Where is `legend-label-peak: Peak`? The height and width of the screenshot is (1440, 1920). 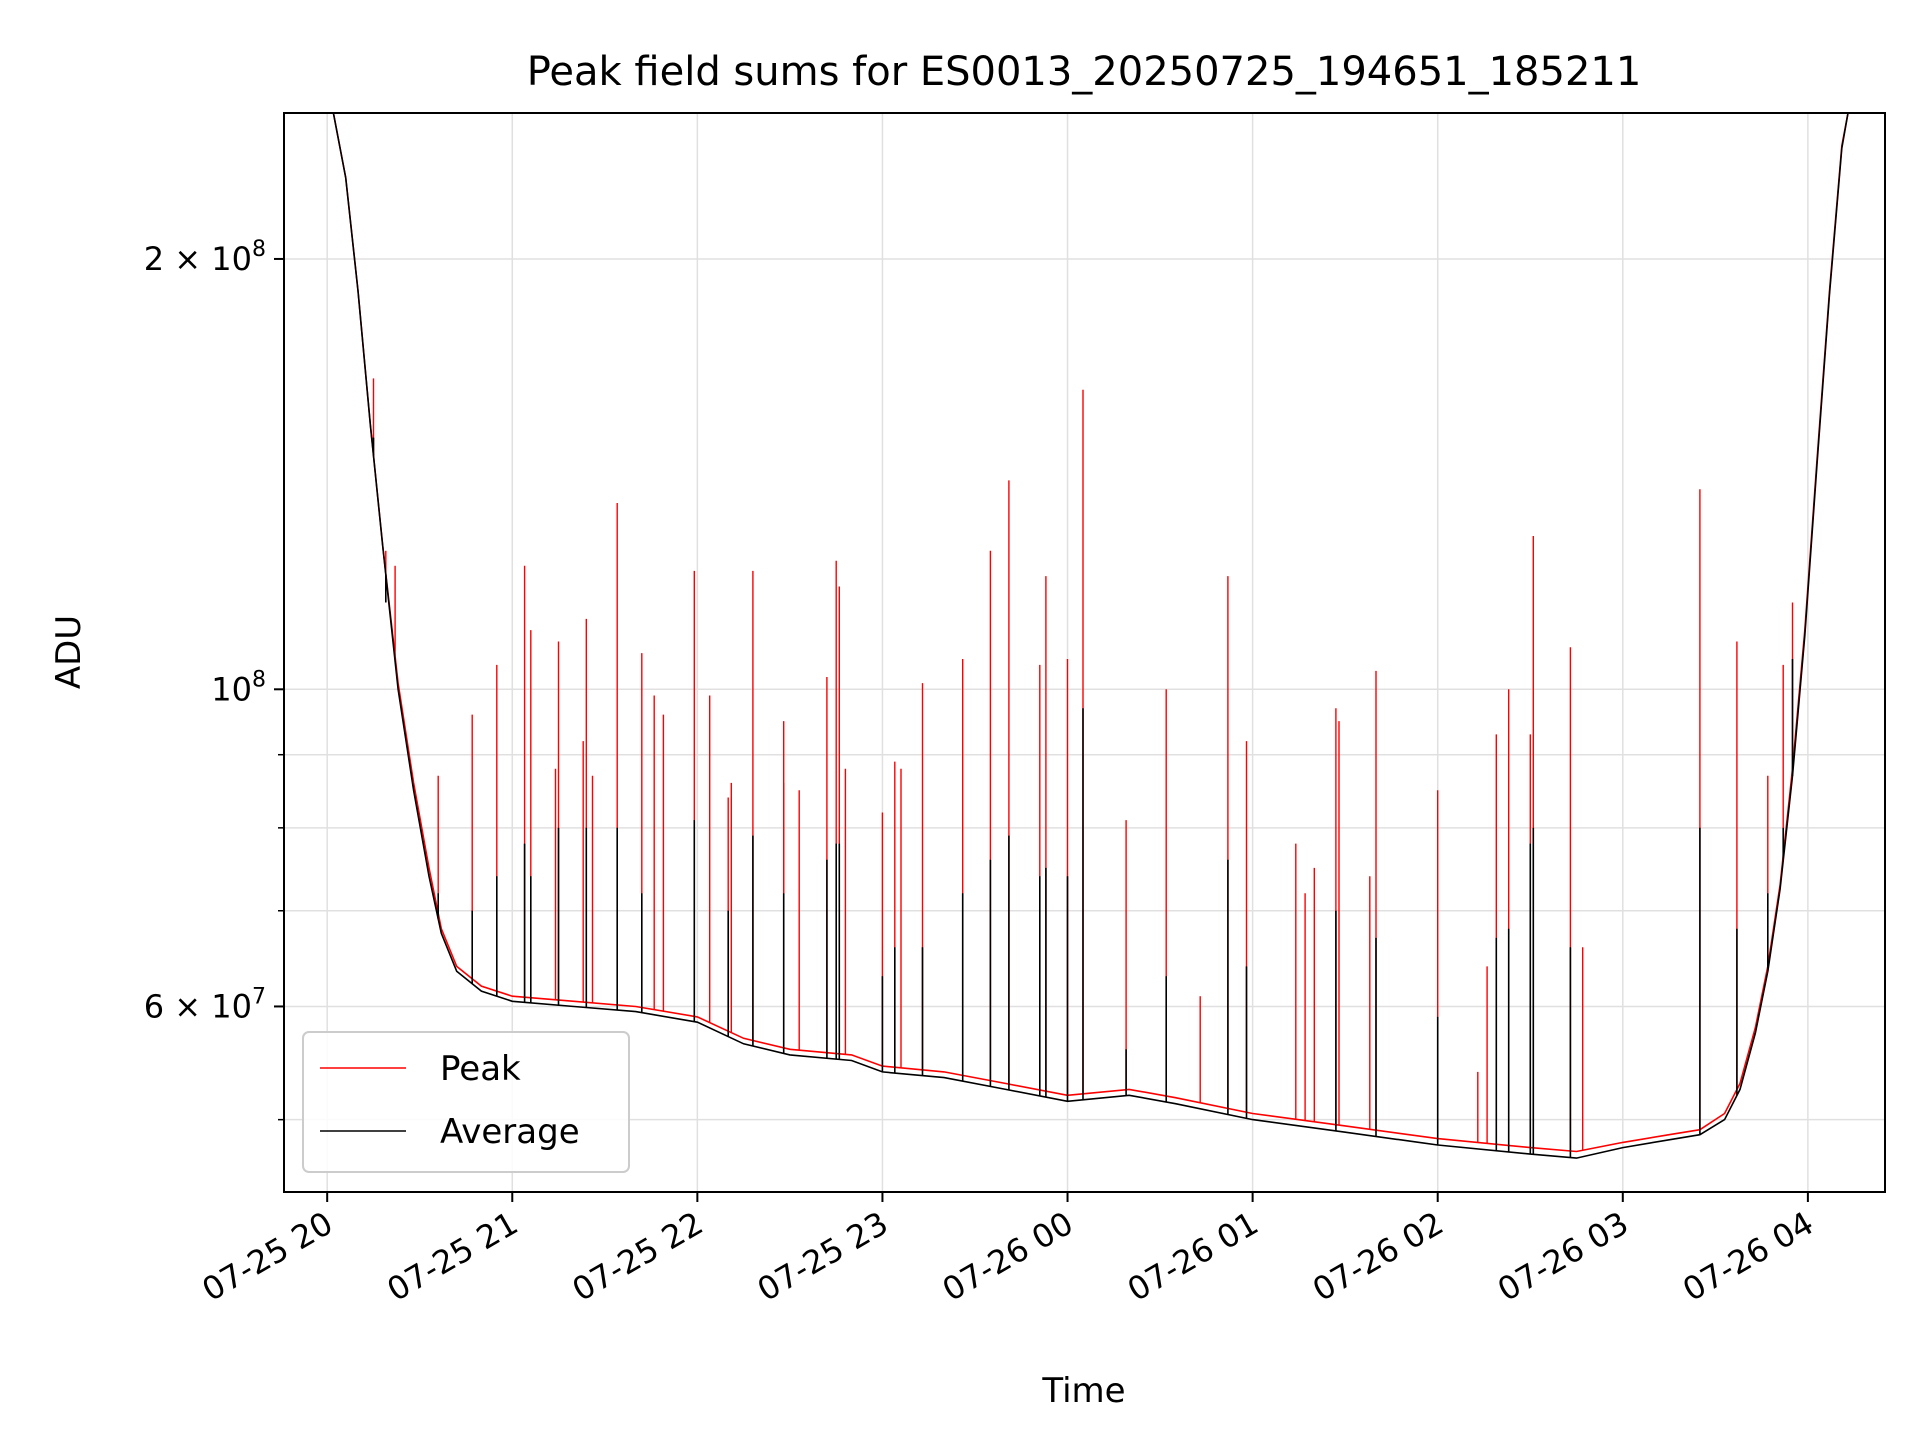 legend-label-peak: Peak is located at coordinates (480, 1069).